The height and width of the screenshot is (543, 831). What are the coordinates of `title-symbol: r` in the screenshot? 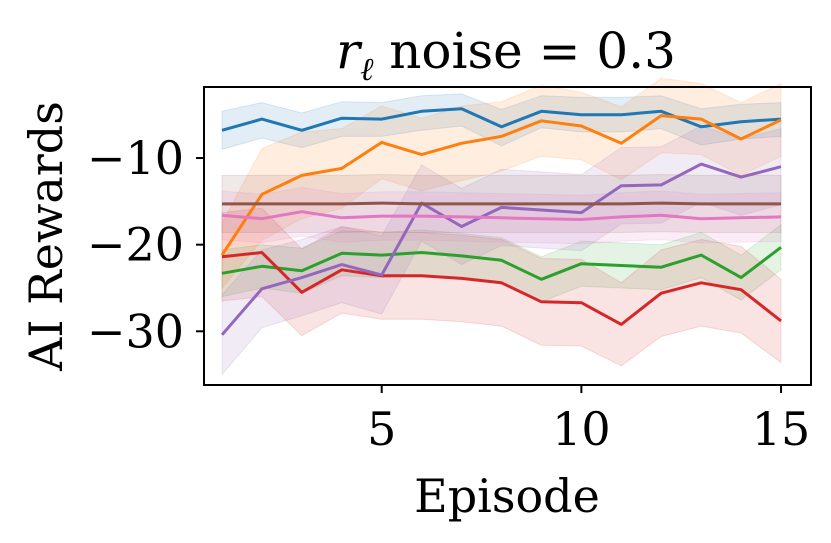 It's located at (349, 51).